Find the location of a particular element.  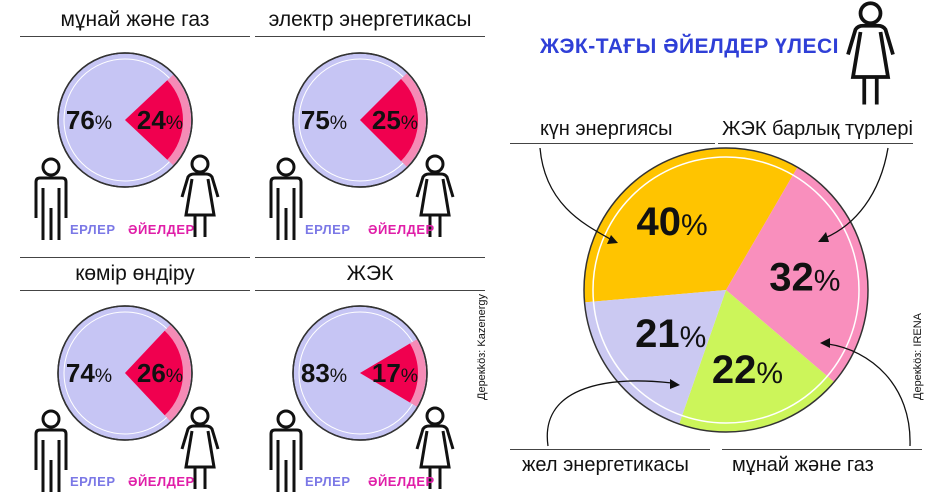

source-note: Дерекköз: Kazenergy is located at coordinates (482, 347).